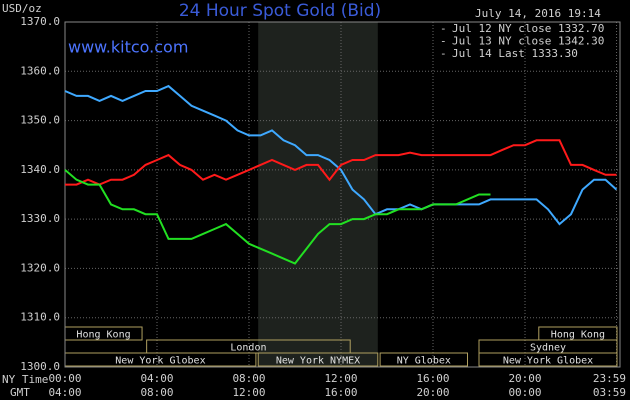 The image size is (630, 400). I want to click on y-tick-label: 1300.0, so click(40, 366).